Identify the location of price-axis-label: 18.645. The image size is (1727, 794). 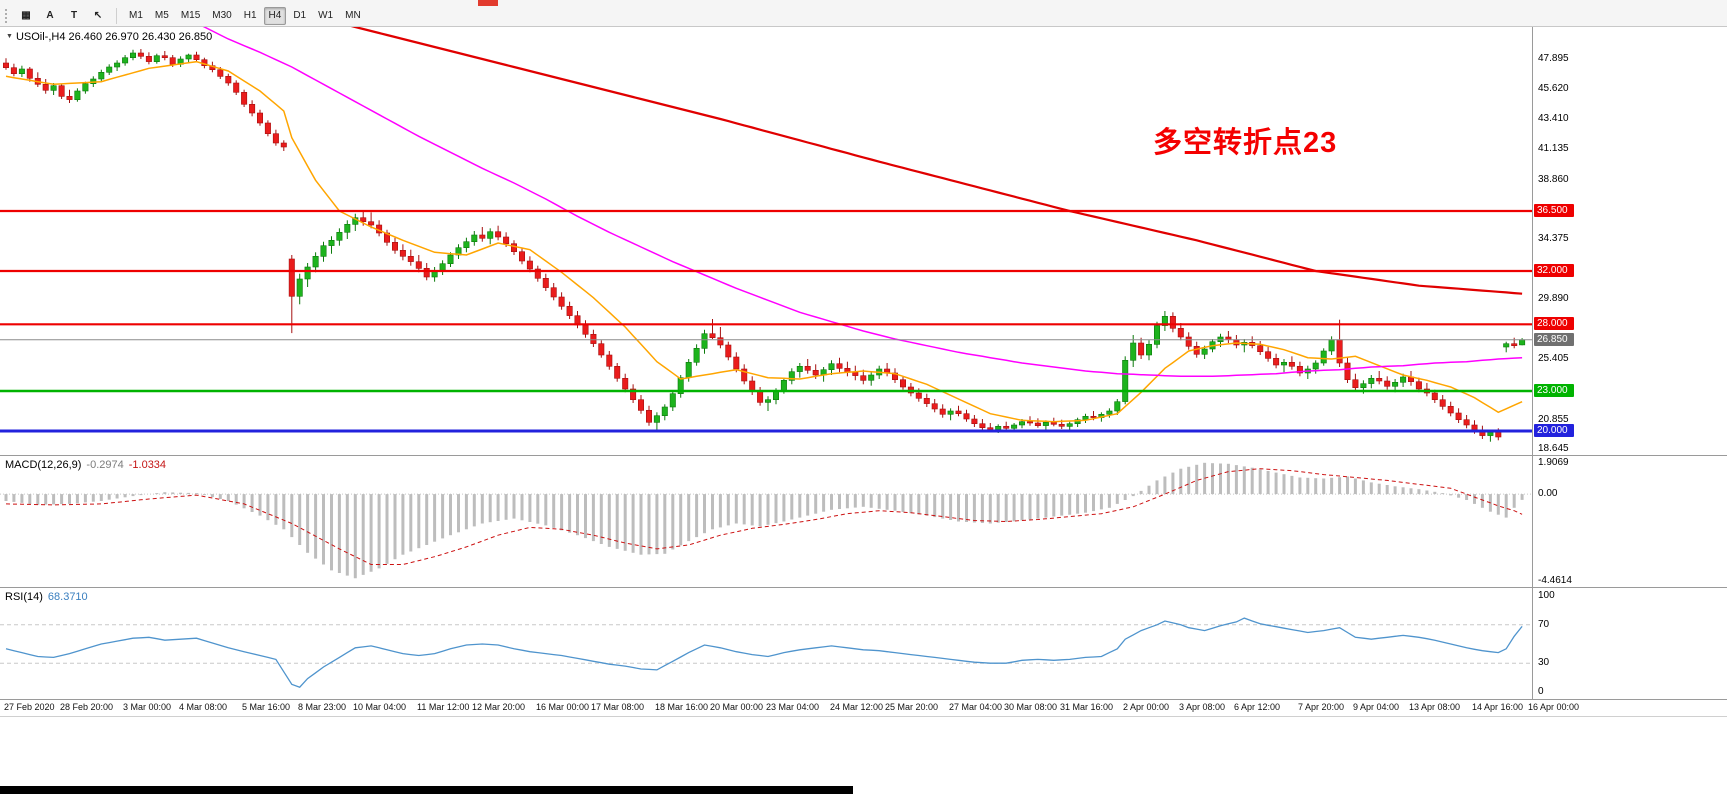
(1553, 448).